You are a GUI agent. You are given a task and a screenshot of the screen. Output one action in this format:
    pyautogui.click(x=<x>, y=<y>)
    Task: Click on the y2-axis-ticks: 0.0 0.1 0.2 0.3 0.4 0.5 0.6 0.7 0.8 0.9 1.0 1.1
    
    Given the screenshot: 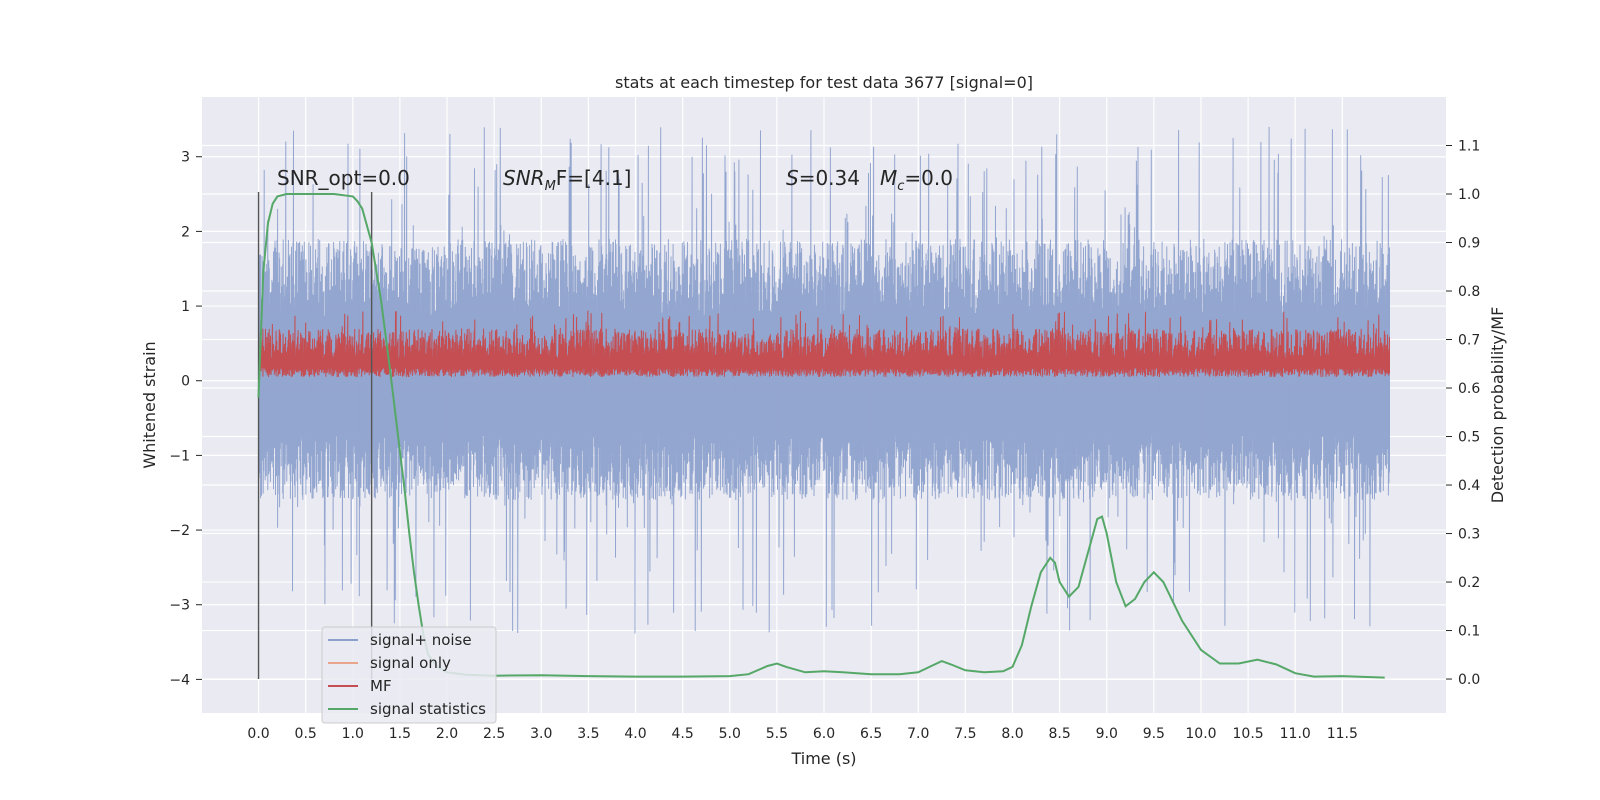 What is the action you would take?
    pyautogui.click(x=1463, y=413)
    